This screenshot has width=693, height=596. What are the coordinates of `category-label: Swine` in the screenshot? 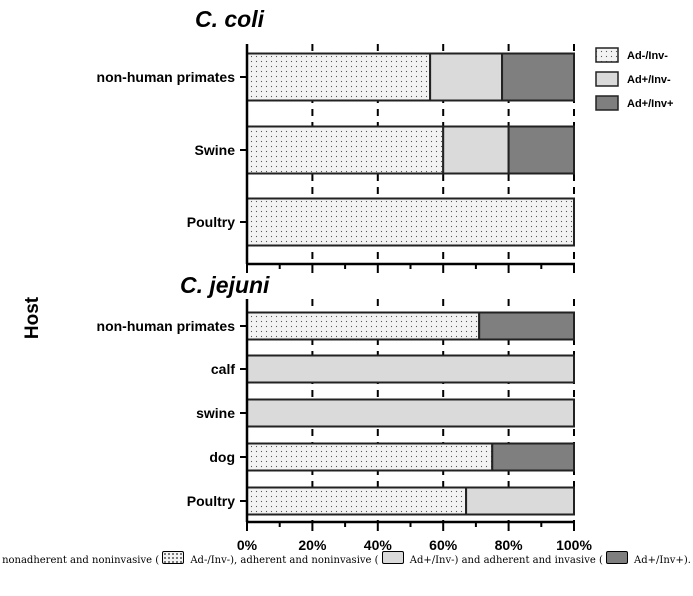 It's located at (215, 150).